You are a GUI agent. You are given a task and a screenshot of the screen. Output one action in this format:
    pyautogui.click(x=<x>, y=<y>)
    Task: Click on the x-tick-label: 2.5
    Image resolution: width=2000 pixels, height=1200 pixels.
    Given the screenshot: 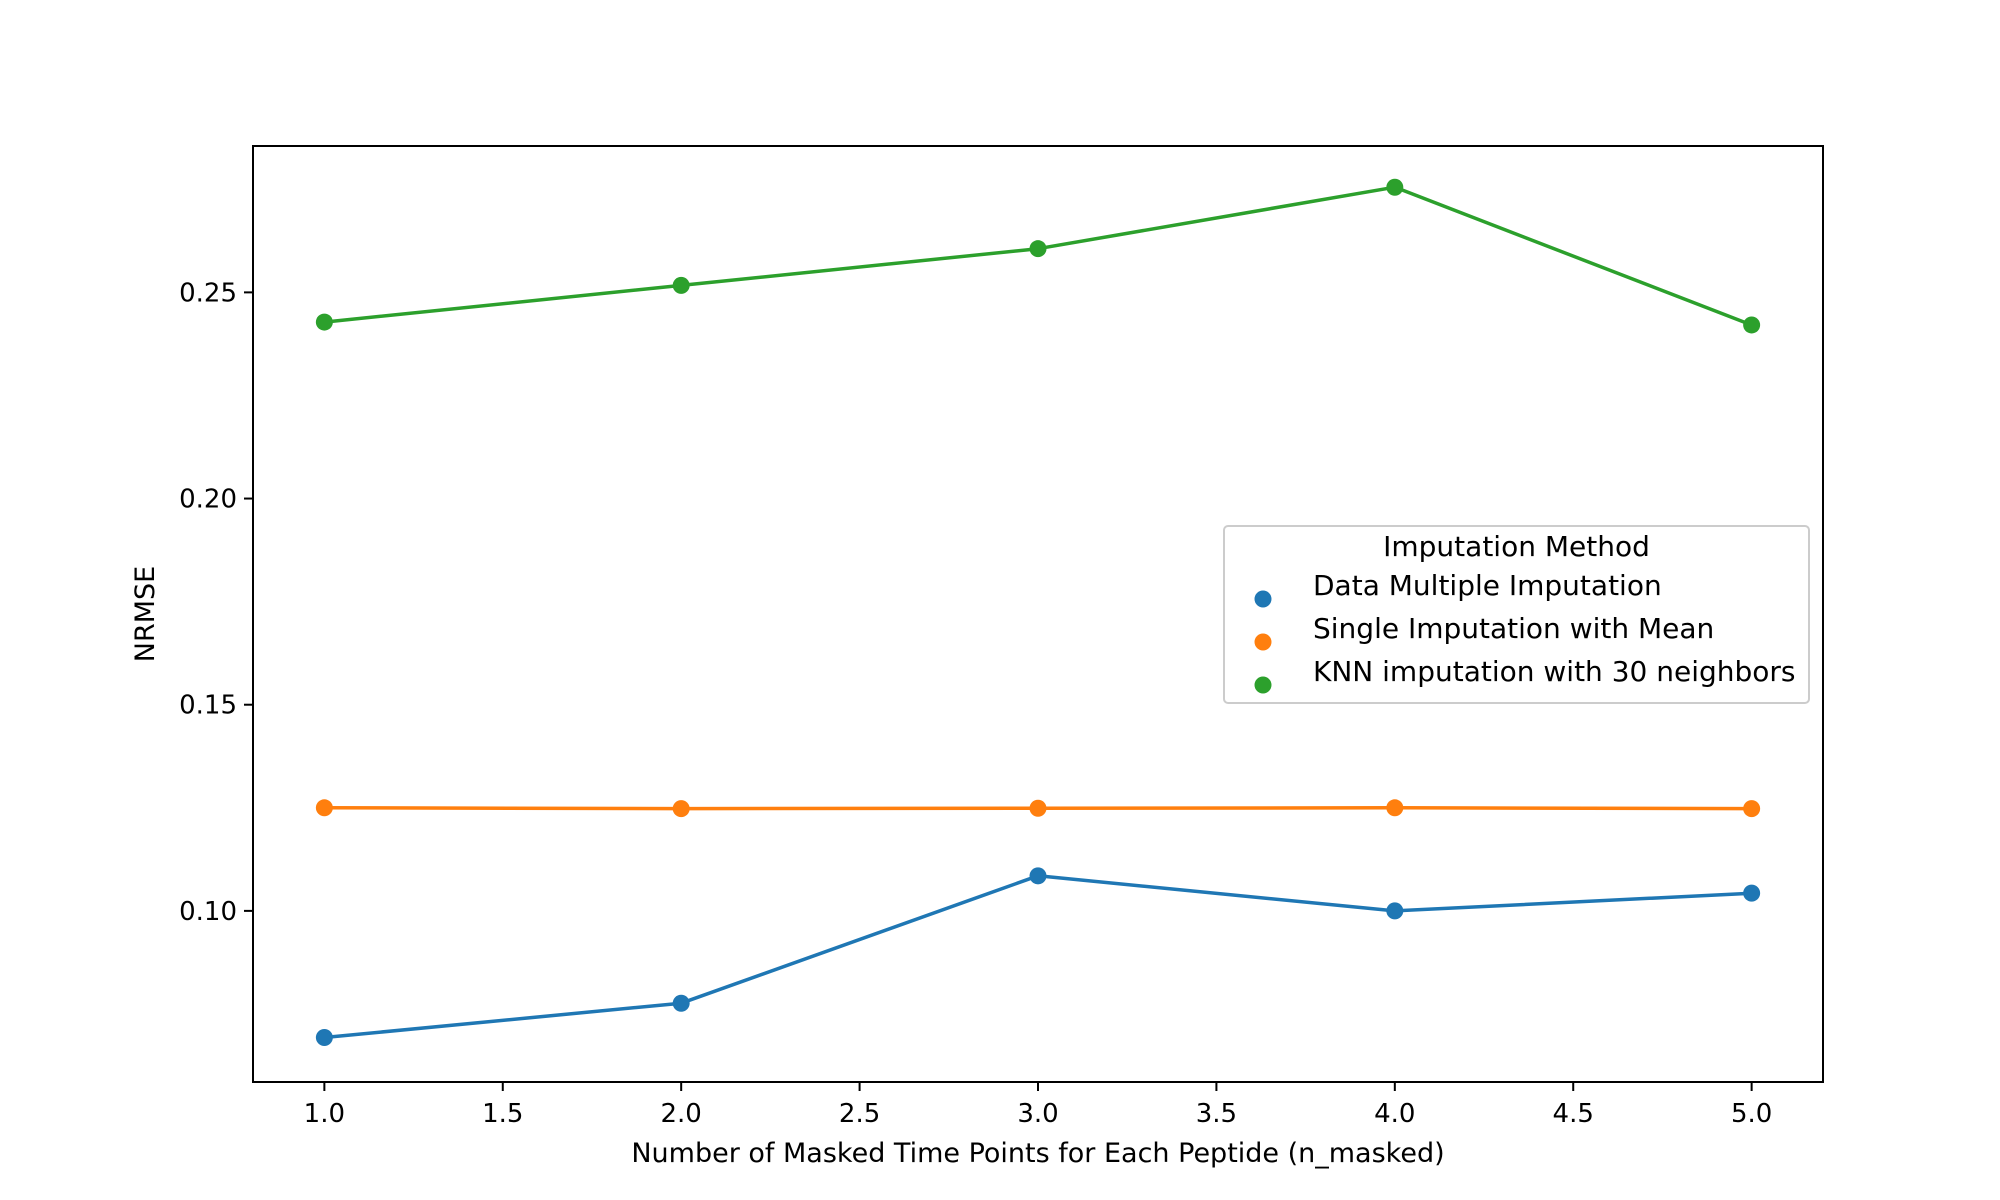 What is the action you would take?
    pyautogui.click(x=859, y=1114)
    